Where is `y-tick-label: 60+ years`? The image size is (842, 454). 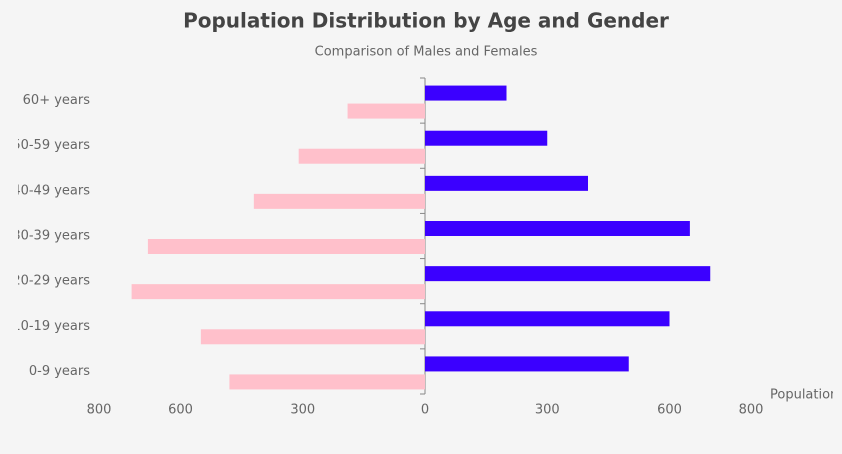
y-tick-label: 60+ years is located at coordinates (57, 100).